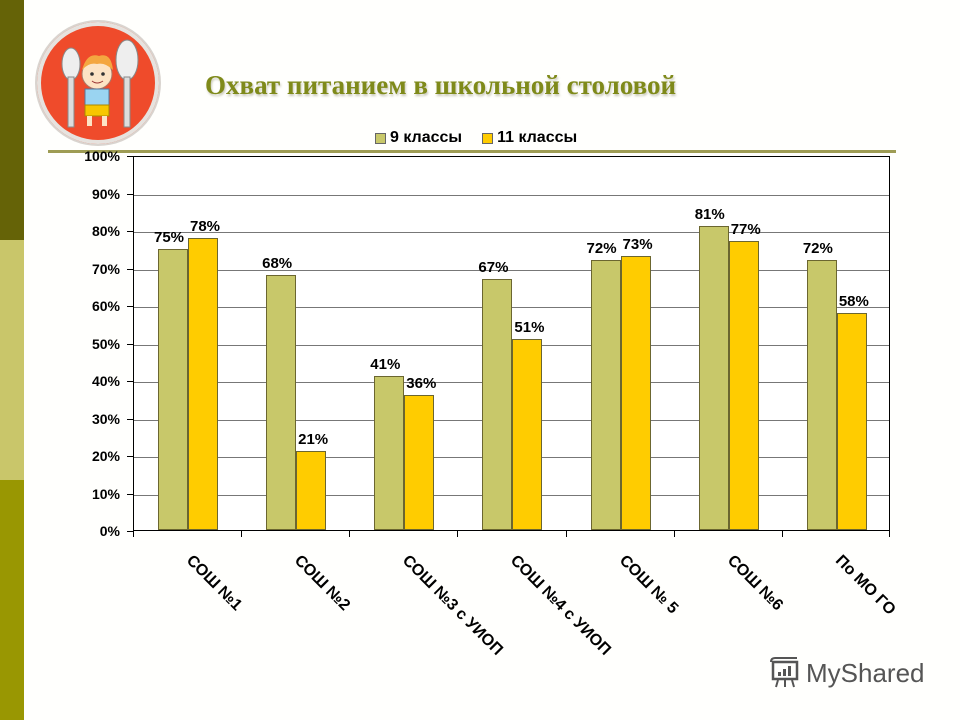  What do you see at coordinates (537, 137) in the screenshot?
I see `legend-label-11-classes: 11 классы` at bounding box center [537, 137].